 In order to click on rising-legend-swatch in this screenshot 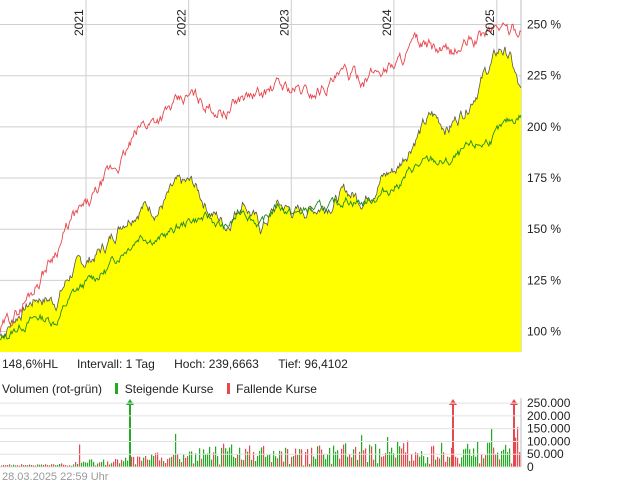, I will do `click(117, 388)`.